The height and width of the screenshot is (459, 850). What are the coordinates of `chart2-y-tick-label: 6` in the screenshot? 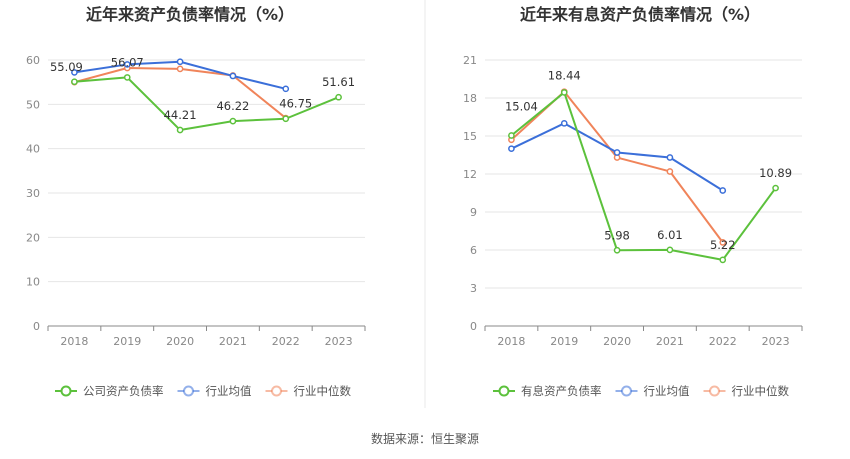 It's located at (473, 250).